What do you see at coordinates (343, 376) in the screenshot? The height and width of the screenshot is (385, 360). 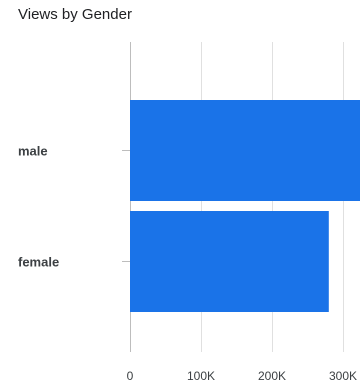 I see `tick-label-300k: 300K` at bounding box center [343, 376].